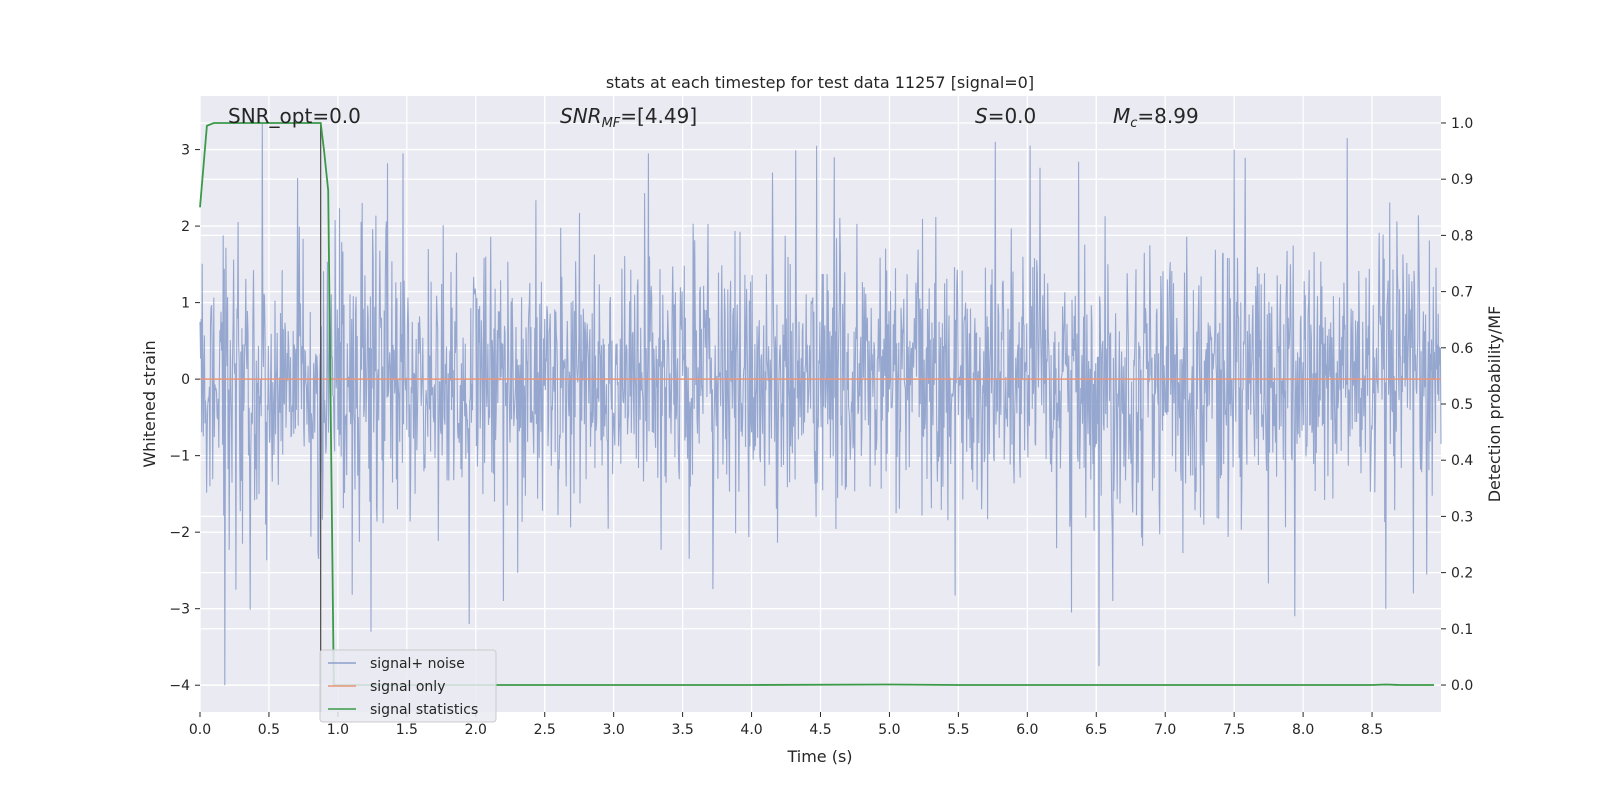 This screenshot has width=1600, height=800. What do you see at coordinates (658, 116) in the screenshot?
I see `annotation-snr-mf-value: =[4.49]` at bounding box center [658, 116].